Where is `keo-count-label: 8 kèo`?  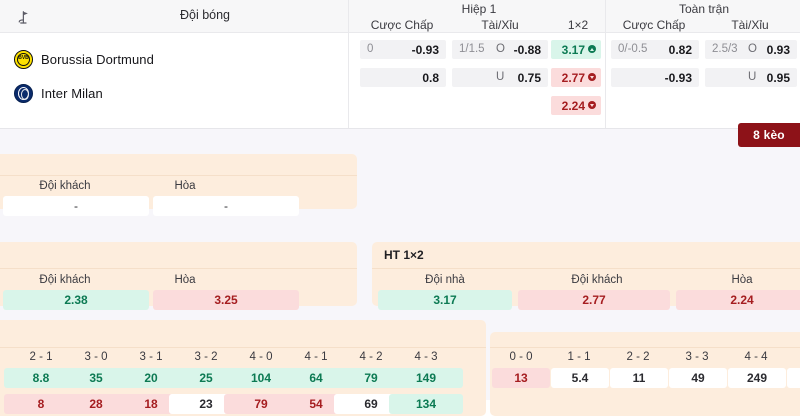 keo-count-label: 8 kèo is located at coordinates (769, 135).